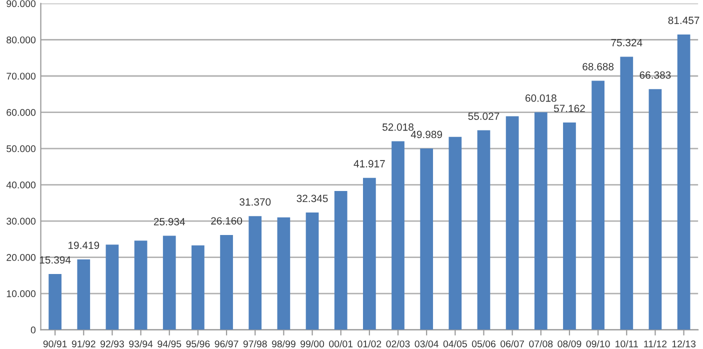 This screenshot has height=349, width=703. What do you see at coordinates (170, 344) in the screenshot?
I see `x-tick-label: 94/95` at bounding box center [170, 344].